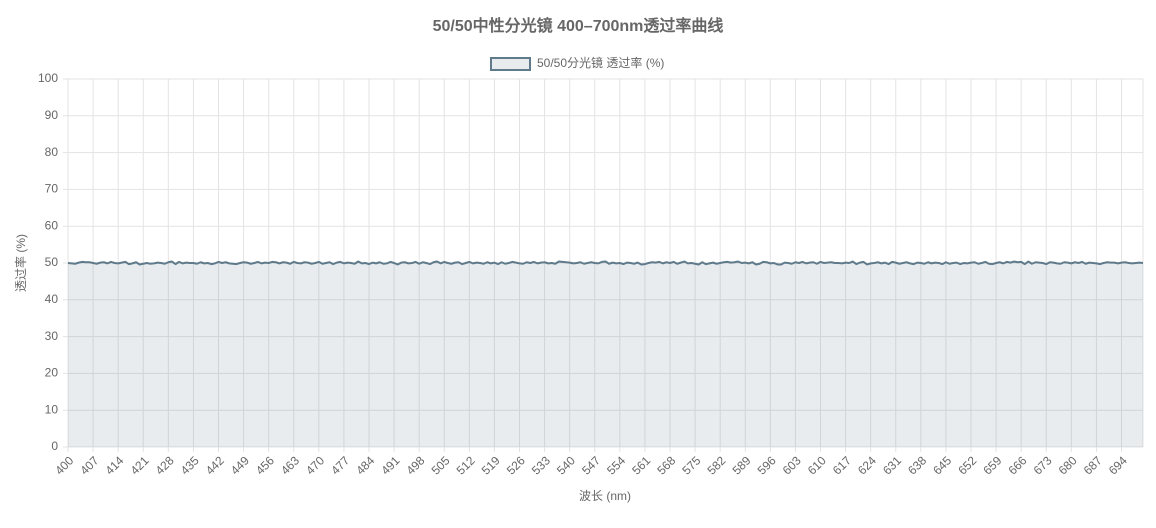 This screenshot has height=528, width=1156. What do you see at coordinates (64, 465) in the screenshot?
I see `x-tick-label: 400` at bounding box center [64, 465].